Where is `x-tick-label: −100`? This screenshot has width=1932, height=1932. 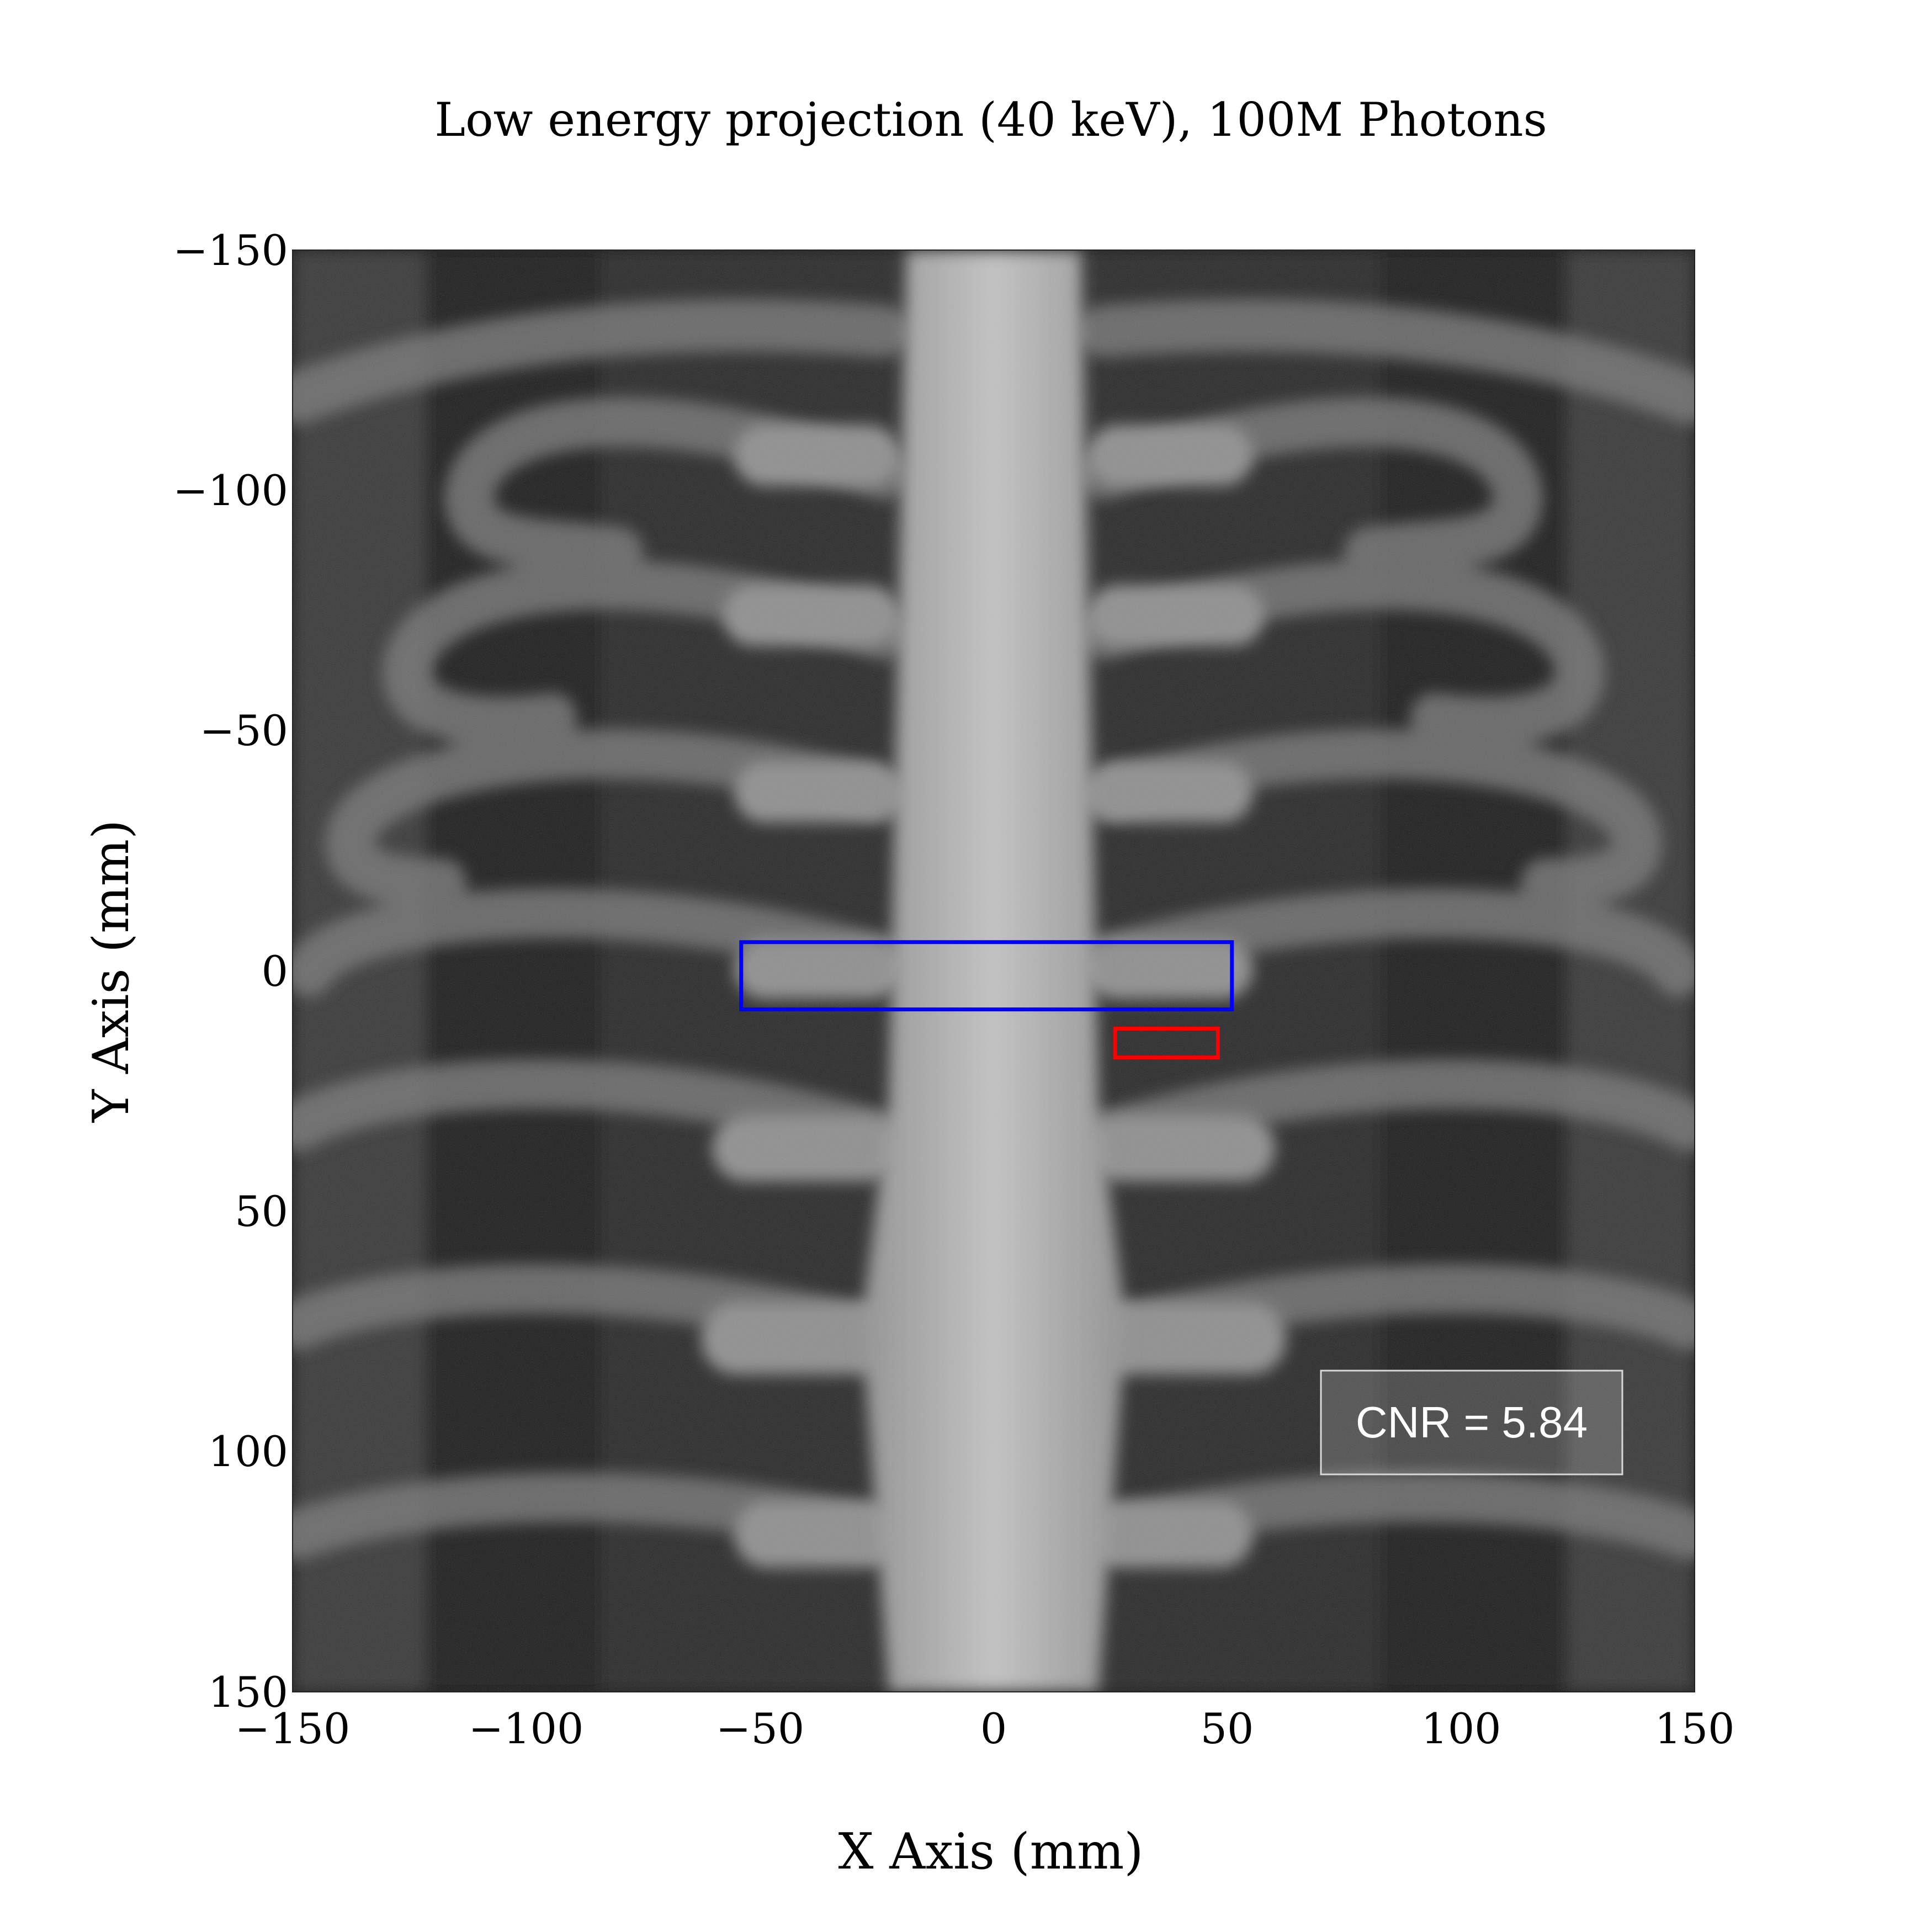
x-tick-label: −100 is located at coordinates (527, 1729).